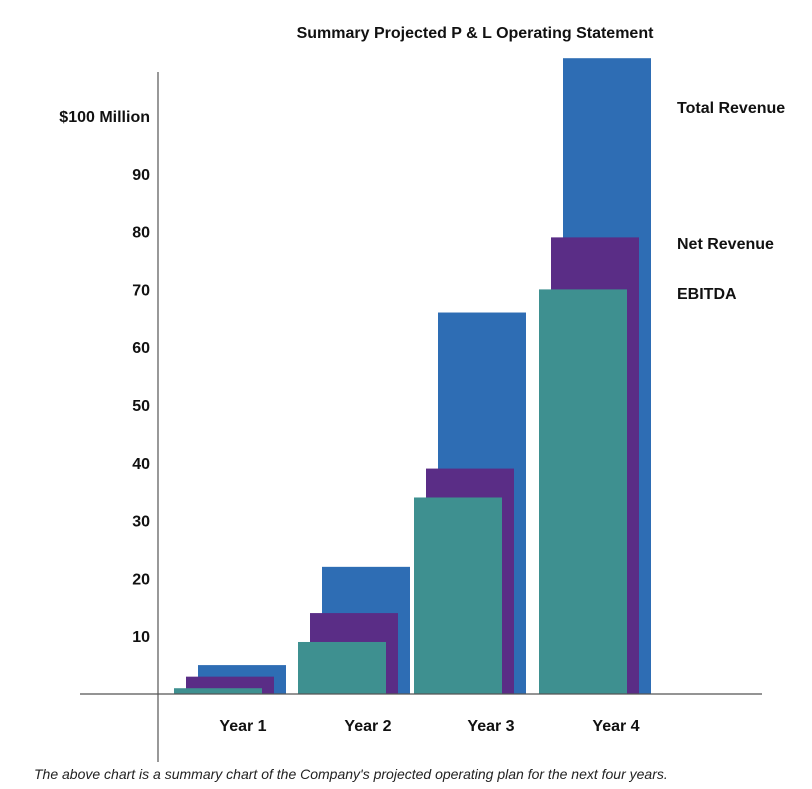 This screenshot has width=812, height=789. Describe the element at coordinates (141, 579) in the screenshot. I see `y-tick-label: 20` at that location.